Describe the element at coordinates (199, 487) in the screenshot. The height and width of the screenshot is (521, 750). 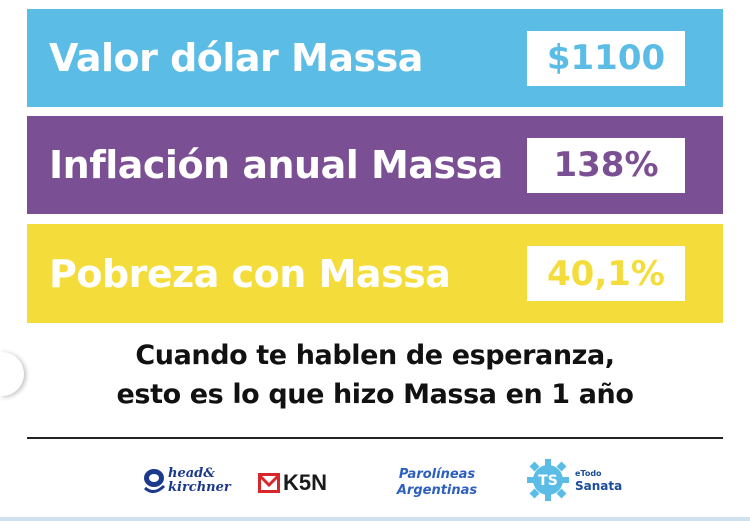
I see `logo-hk-line2: kirchner` at that location.